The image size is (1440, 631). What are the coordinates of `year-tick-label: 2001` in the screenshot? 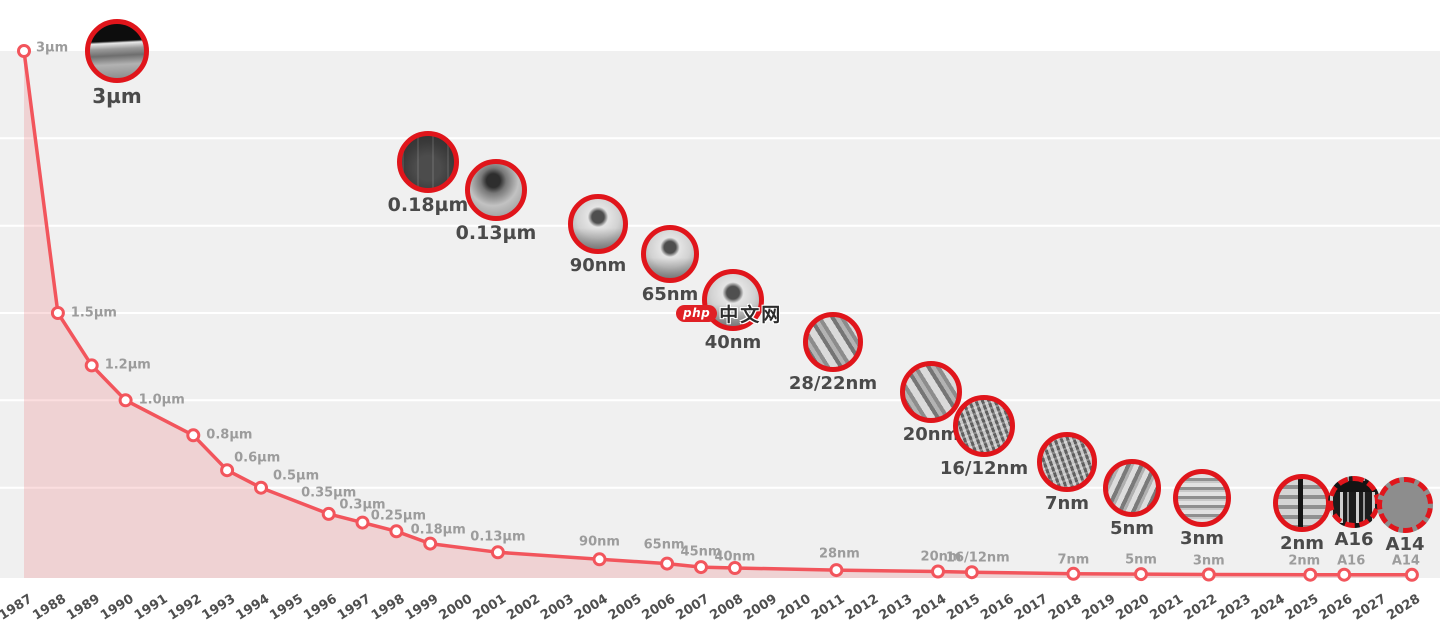 It's located at (489, 608).